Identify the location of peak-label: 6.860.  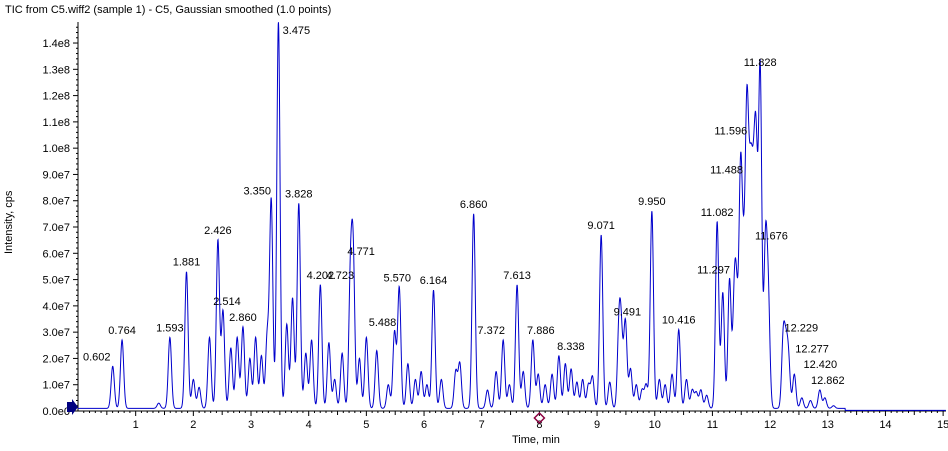
(474, 205).